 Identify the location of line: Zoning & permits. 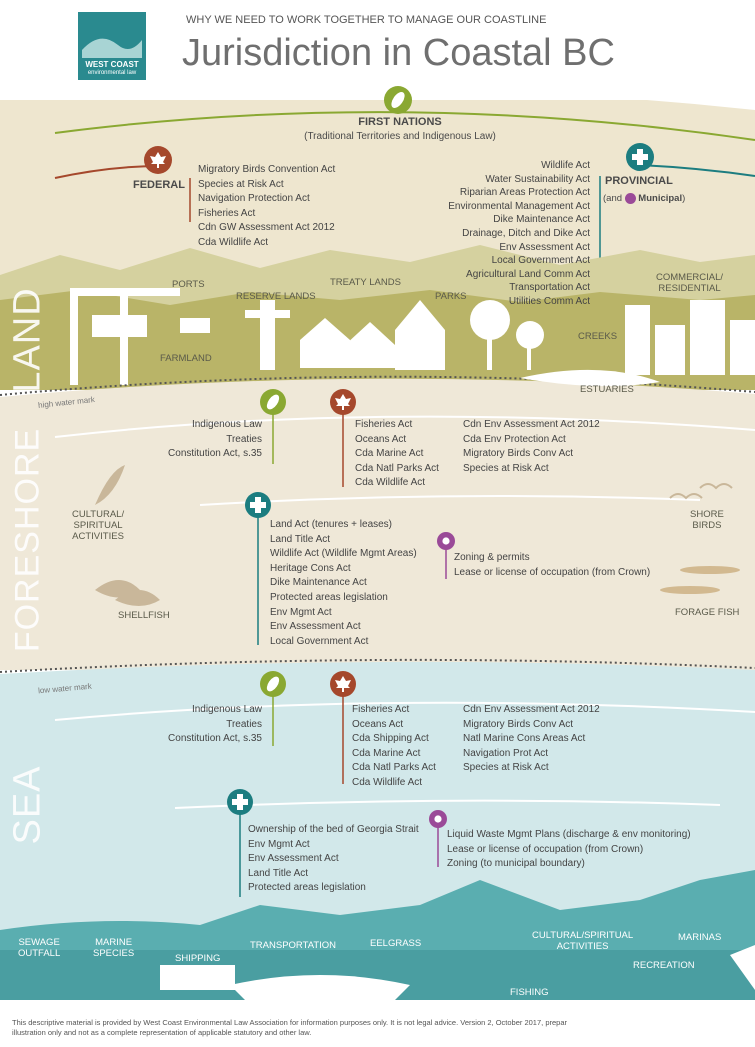
(492, 557).